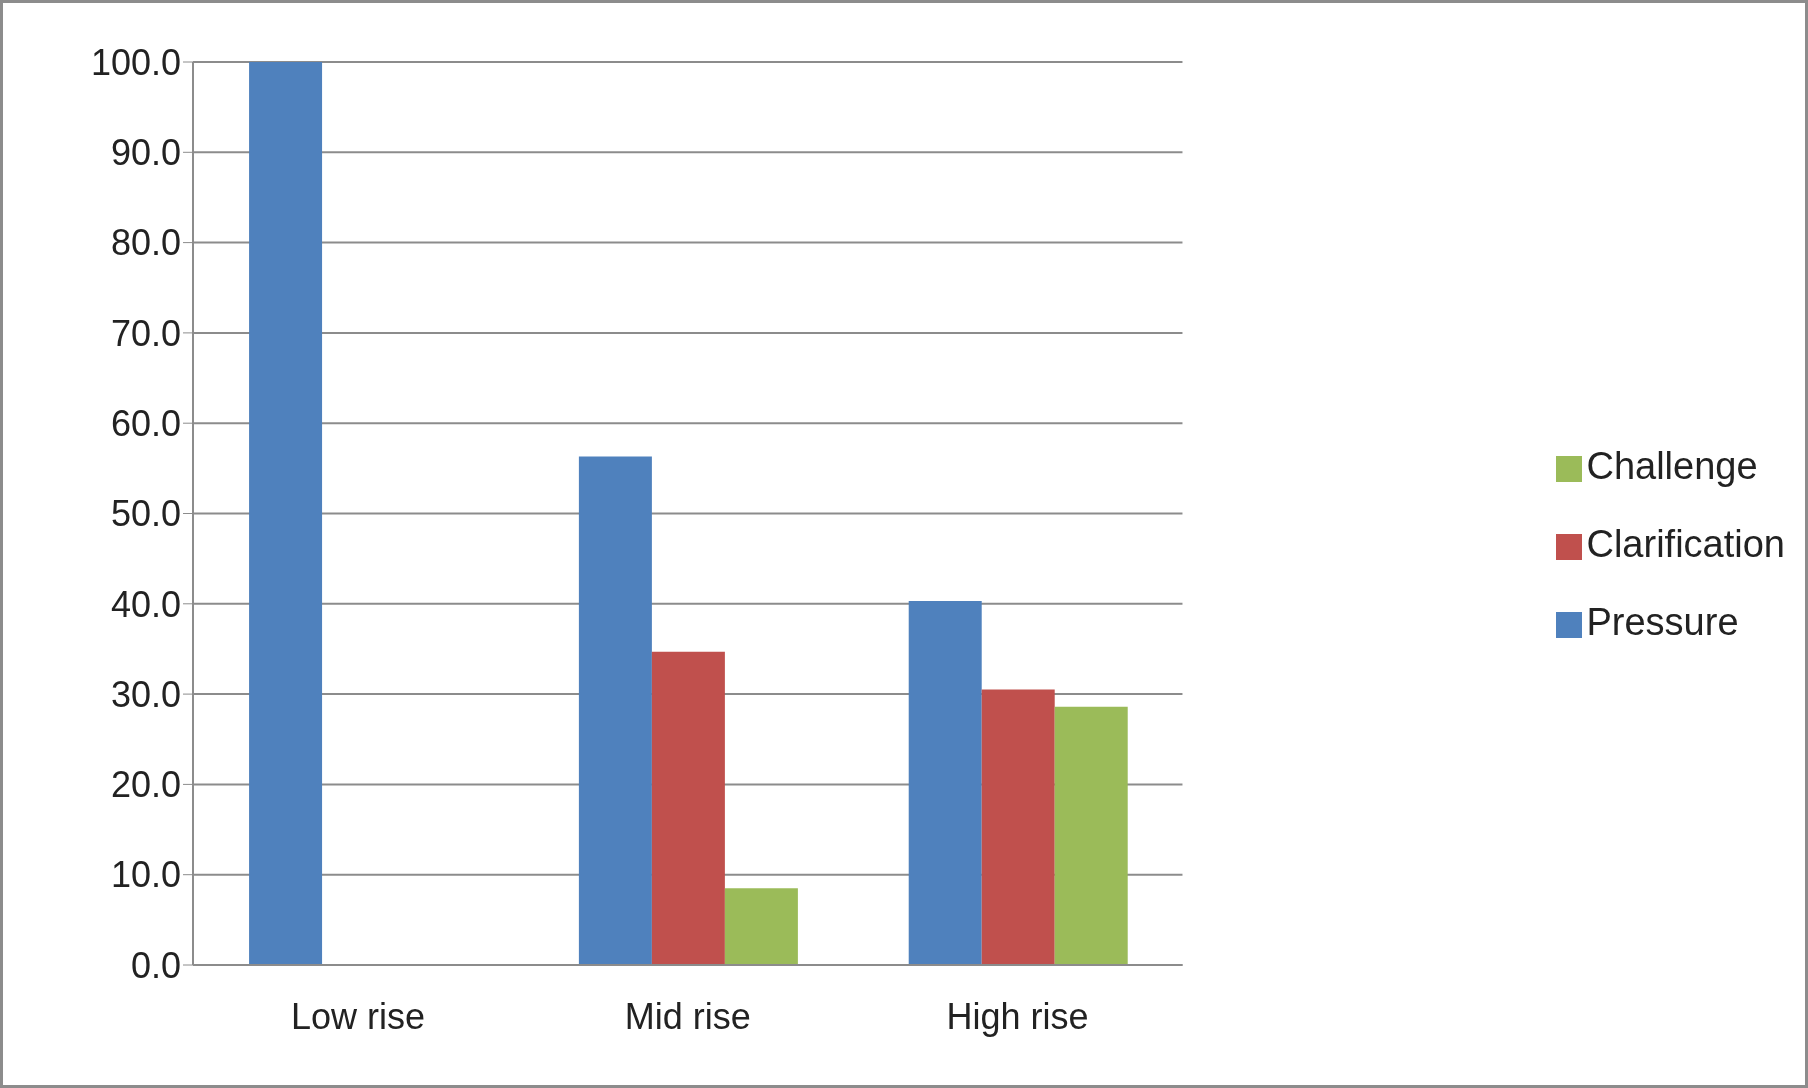  What do you see at coordinates (145, 243) in the screenshot?
I see `y-tick-label: 80.0` at bounding box center [145, 243].